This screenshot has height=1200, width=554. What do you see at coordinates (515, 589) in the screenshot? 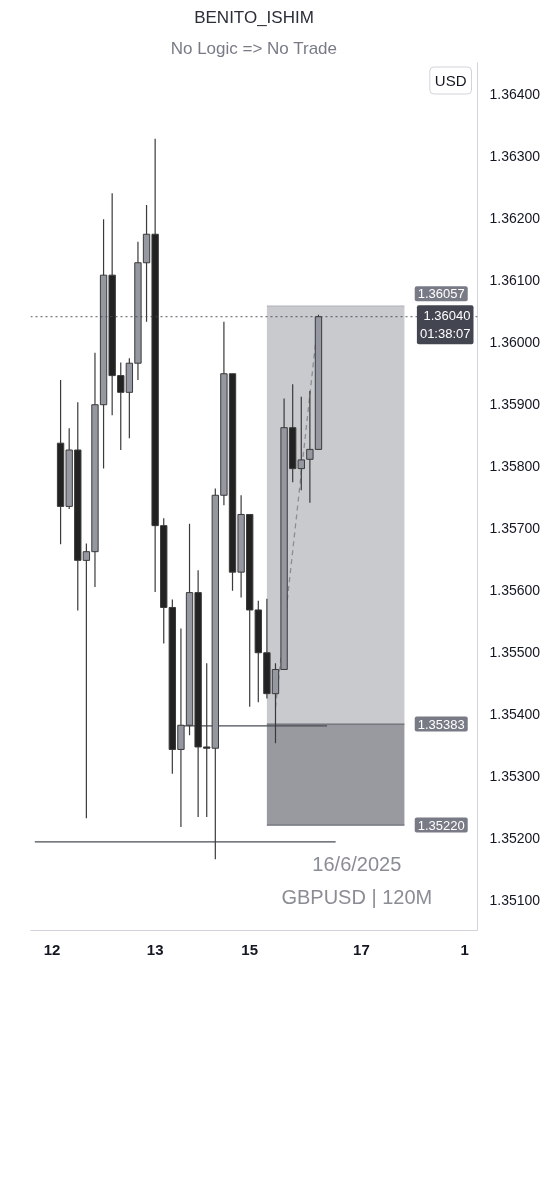
I see `y-tick-label: 1.35600` at bounding box center [515, 589].